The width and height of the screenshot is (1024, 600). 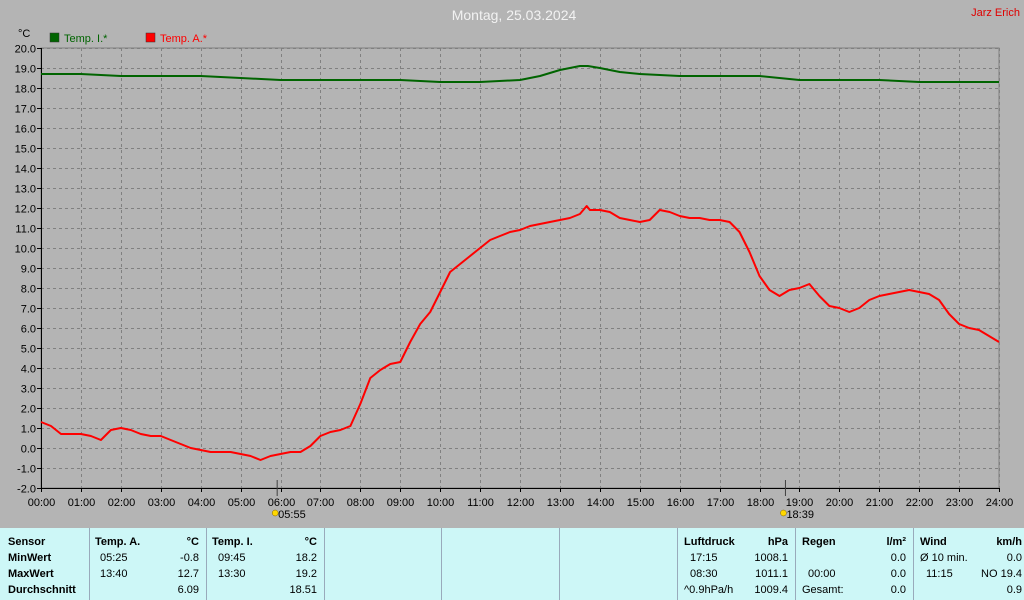 I want to click on temp-a-unit: °C, so click(x=192, y=542).